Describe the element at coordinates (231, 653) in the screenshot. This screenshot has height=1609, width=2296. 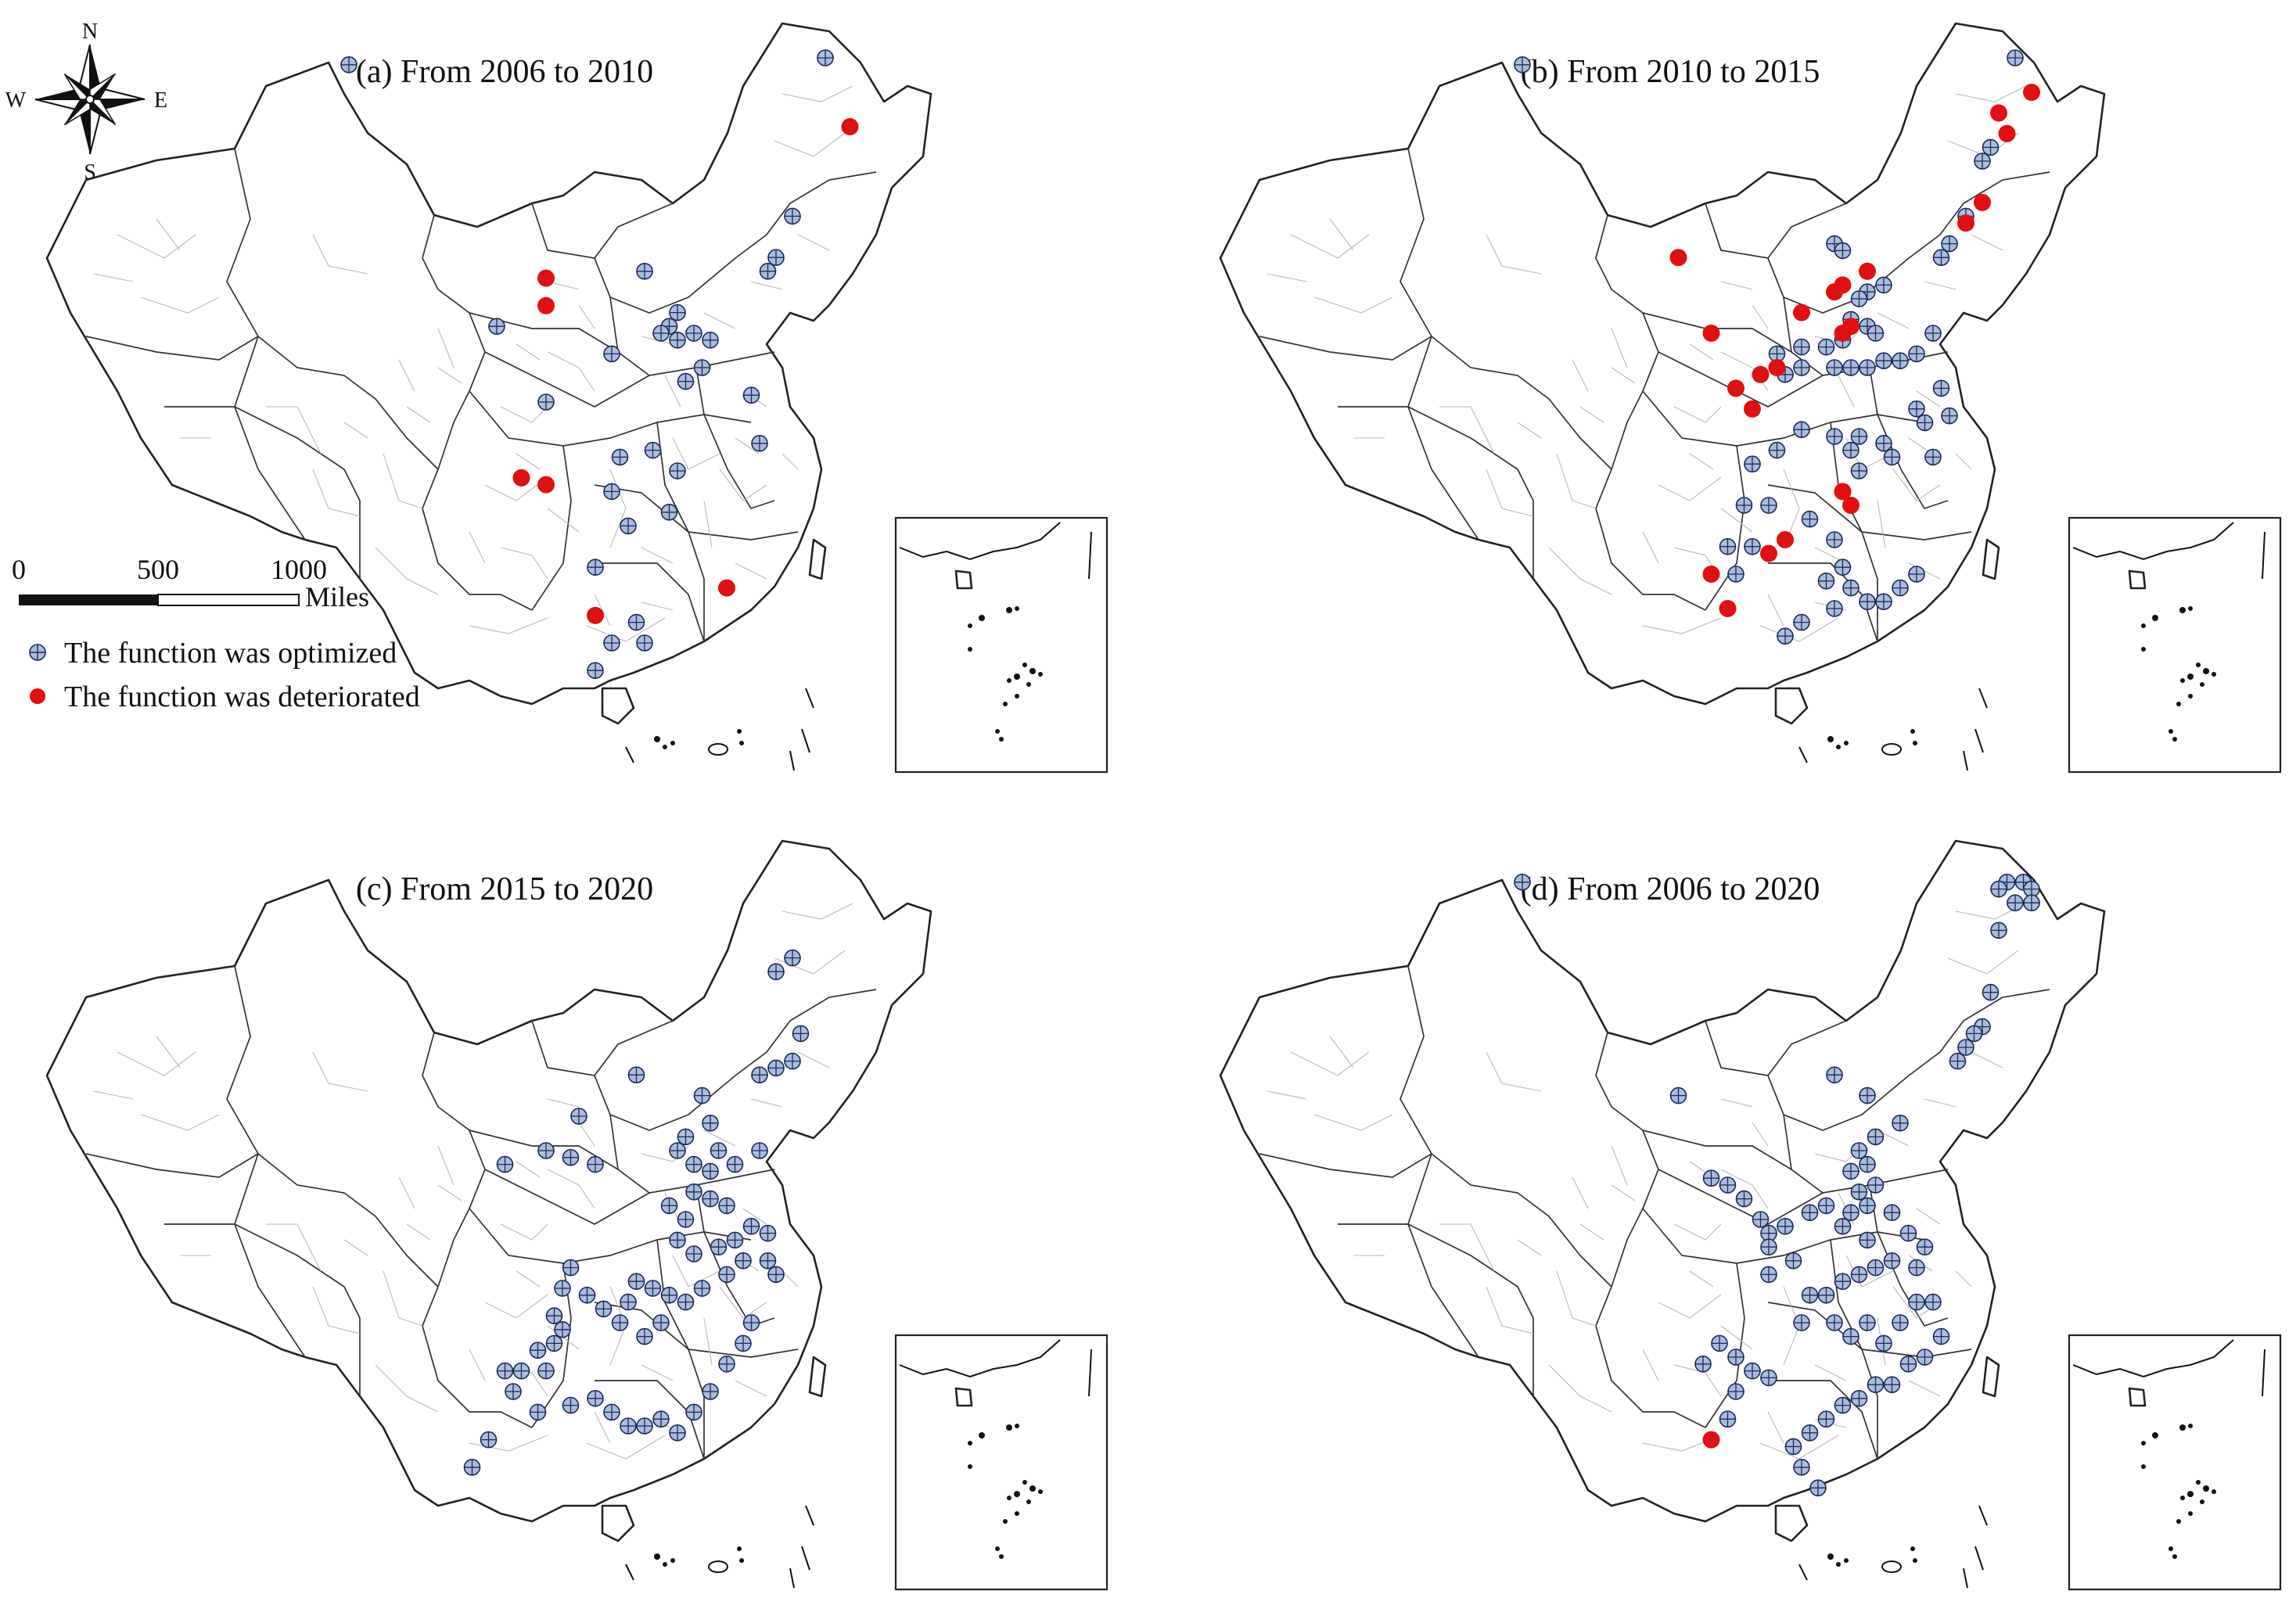
I see `legend-optimized-label: The function was optimized` at that location.